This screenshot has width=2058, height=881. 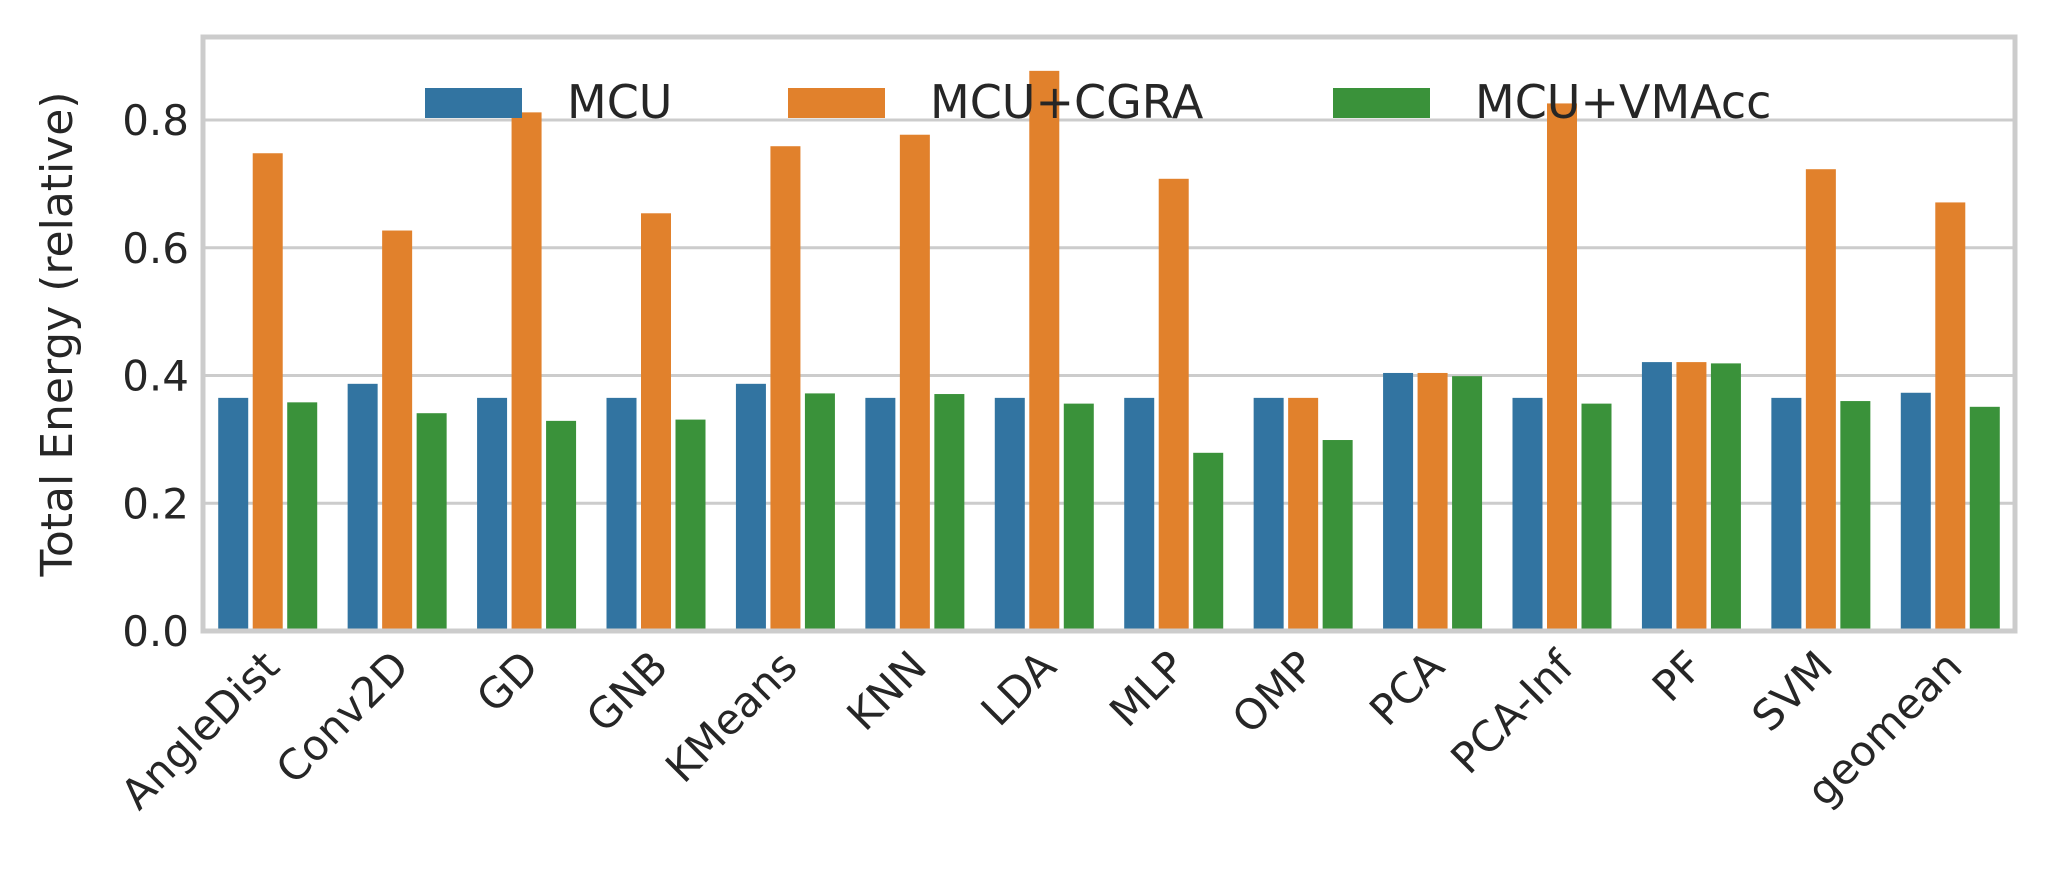 What do you see at coordinates (886, 690) in the screenshot?
I see `x-tick-label: KNN` at bounding box center [886, 690].